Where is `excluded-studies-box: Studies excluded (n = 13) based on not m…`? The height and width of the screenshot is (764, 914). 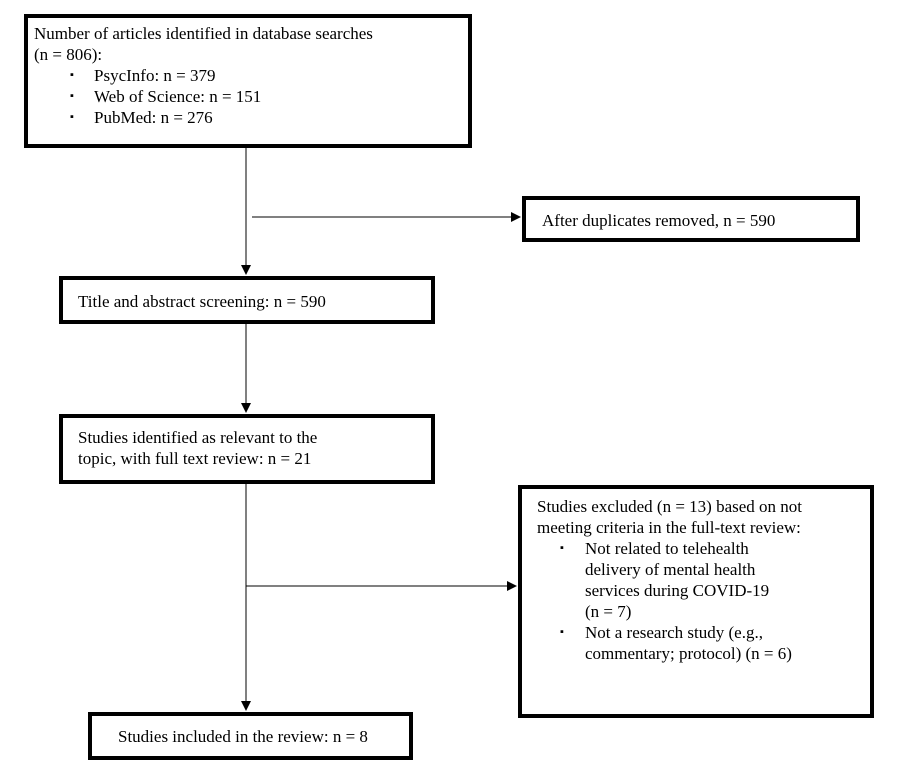 excluded-studies-box: Studies excluded (n = 13) based on not m… is located at coordinates (696, 601).